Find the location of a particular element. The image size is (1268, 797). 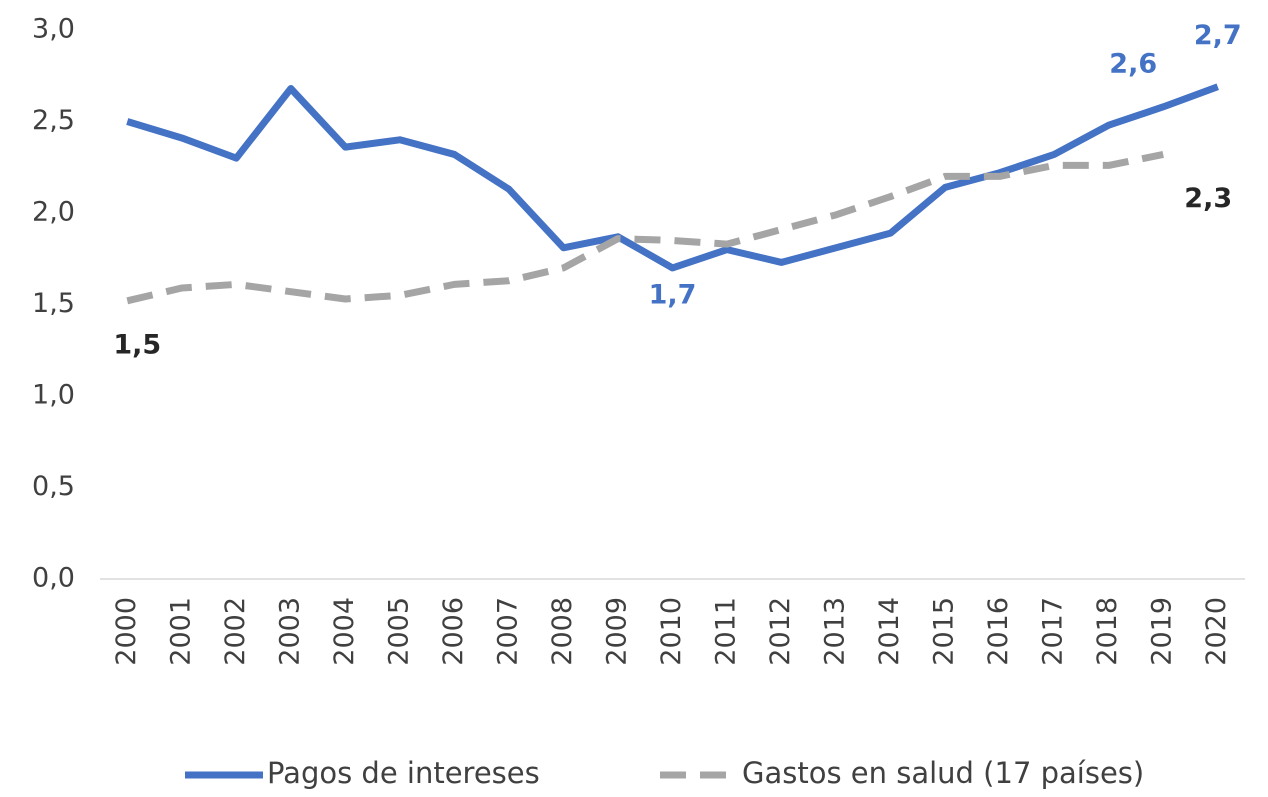

y-tick-label: 2,5 is located at coordinates (53, 120).